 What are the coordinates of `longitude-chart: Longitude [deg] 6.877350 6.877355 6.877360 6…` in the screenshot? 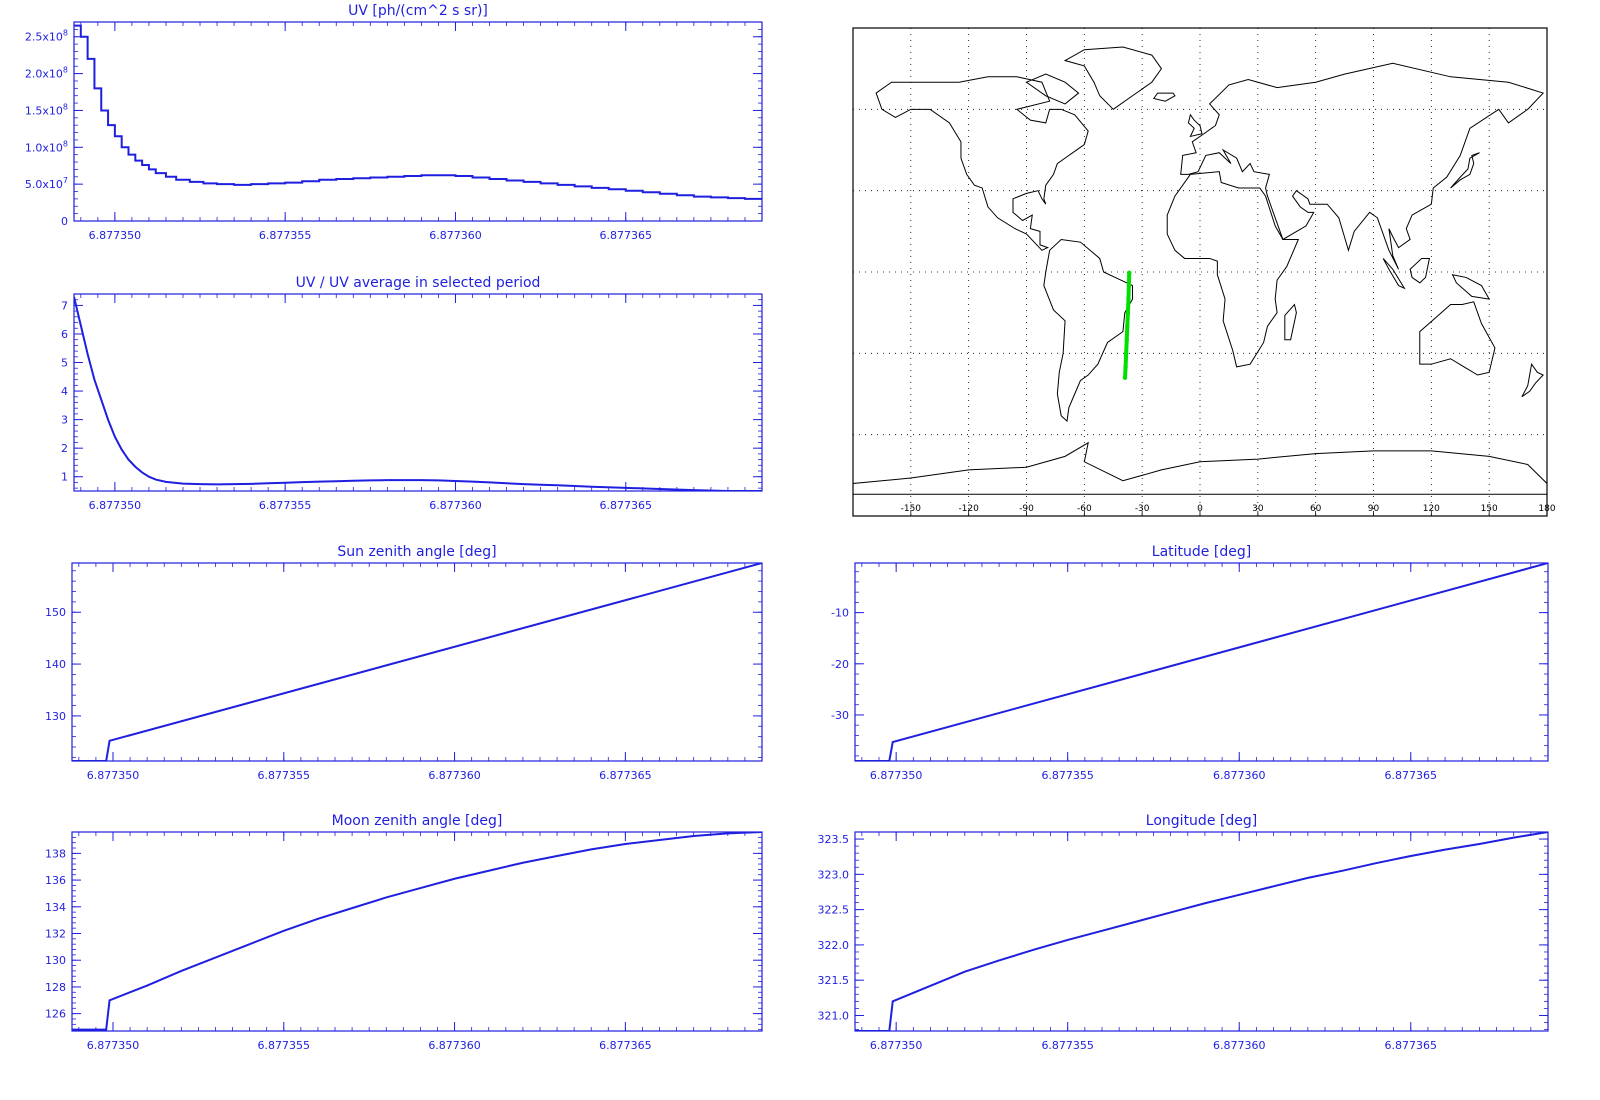 It's located at (1183, 932).